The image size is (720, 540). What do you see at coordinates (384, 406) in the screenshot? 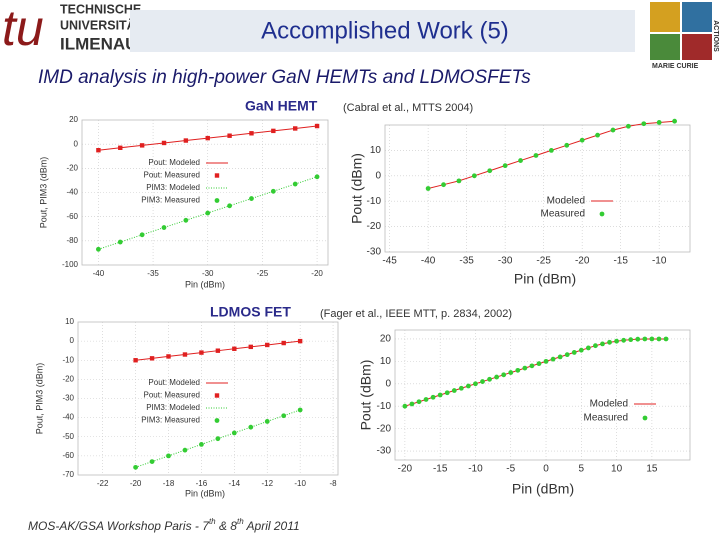
I see `y-tick-label: -10` at bounding box center [384, 406].